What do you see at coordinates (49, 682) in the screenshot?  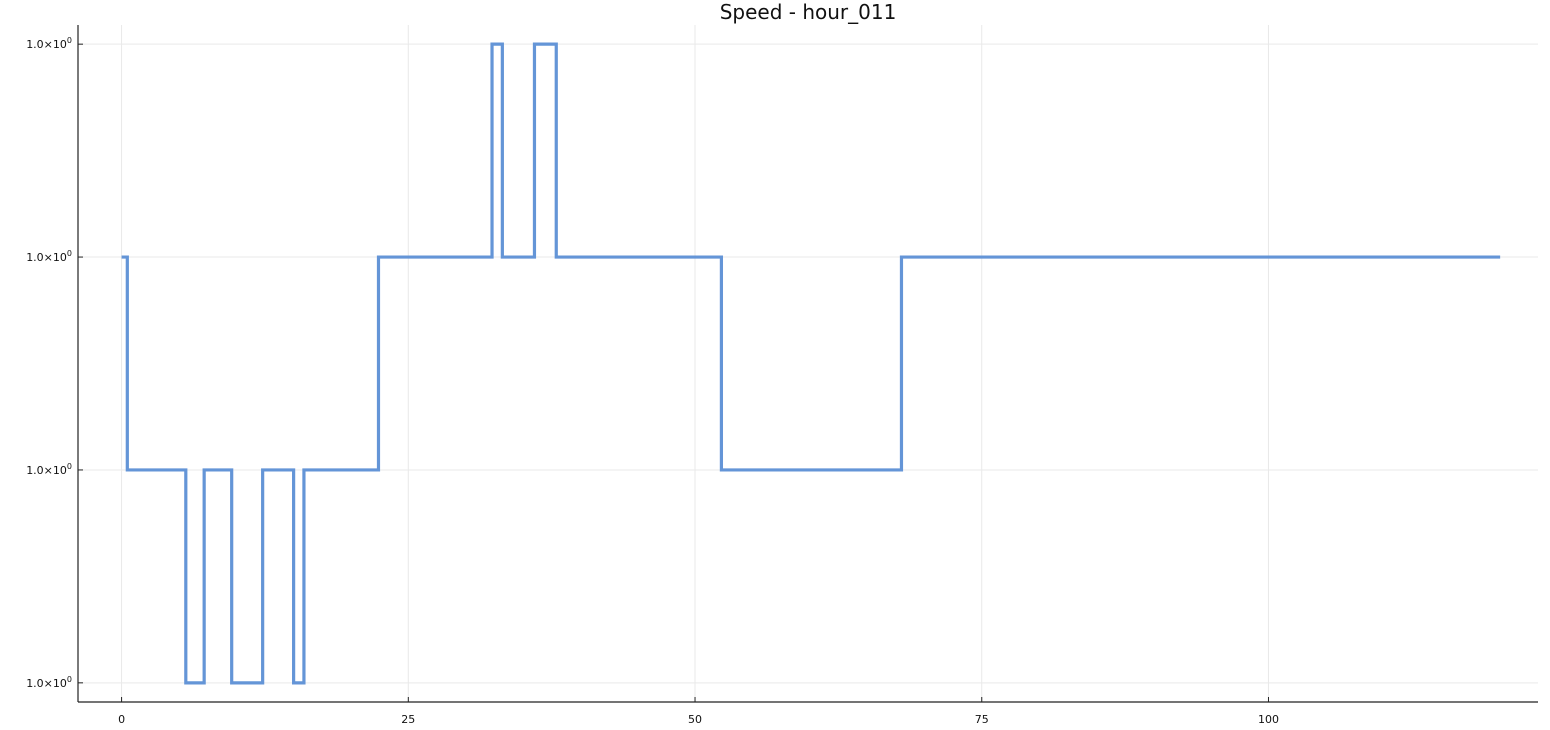 I see `y-tick-label-0: 1.0×100` at bounding box center [49, 682].